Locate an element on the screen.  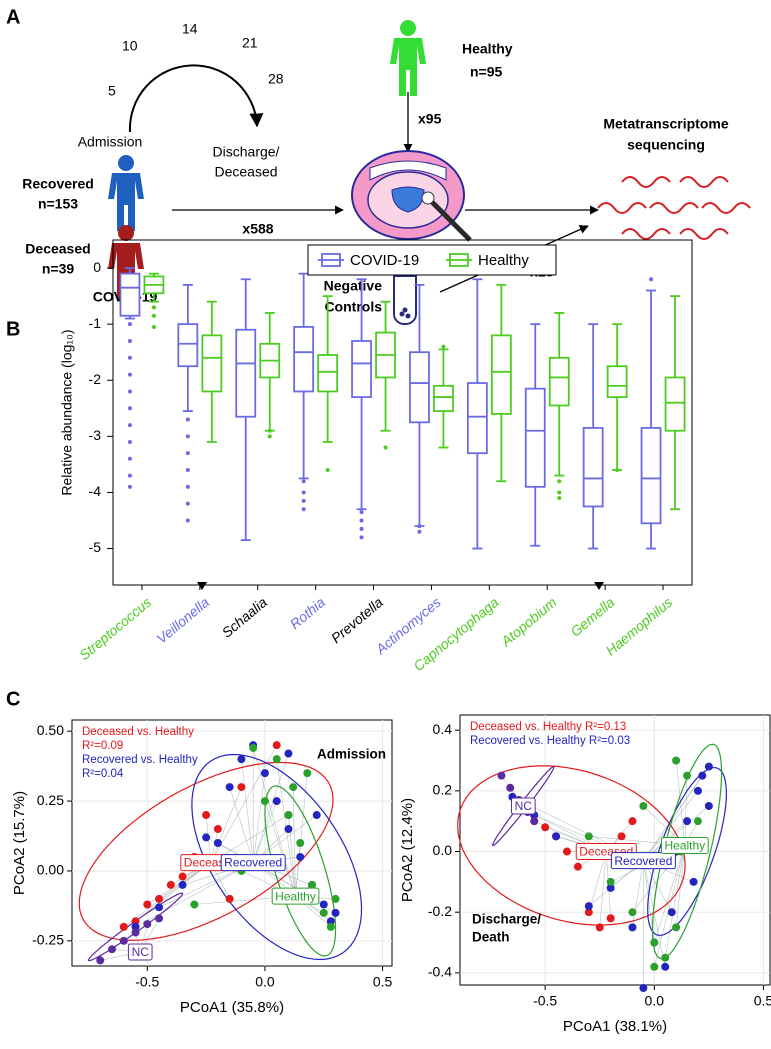
y-tick-label: -0.25 is located at coordinates (48, 940).